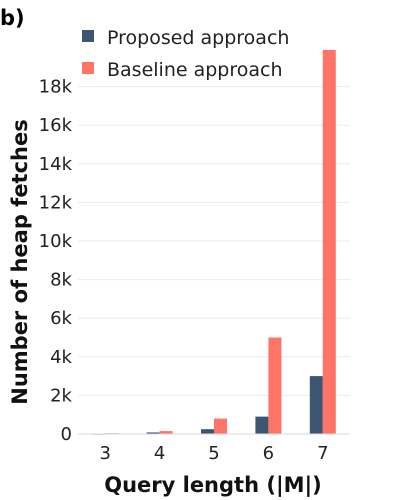 Image resolution: width=400 pixels, height=500 pixels. What do you see at coordinates (20, 262) in the screenshot?
I see `y-axis-title: Number of heap fetches` at bounding box center [20, 262].